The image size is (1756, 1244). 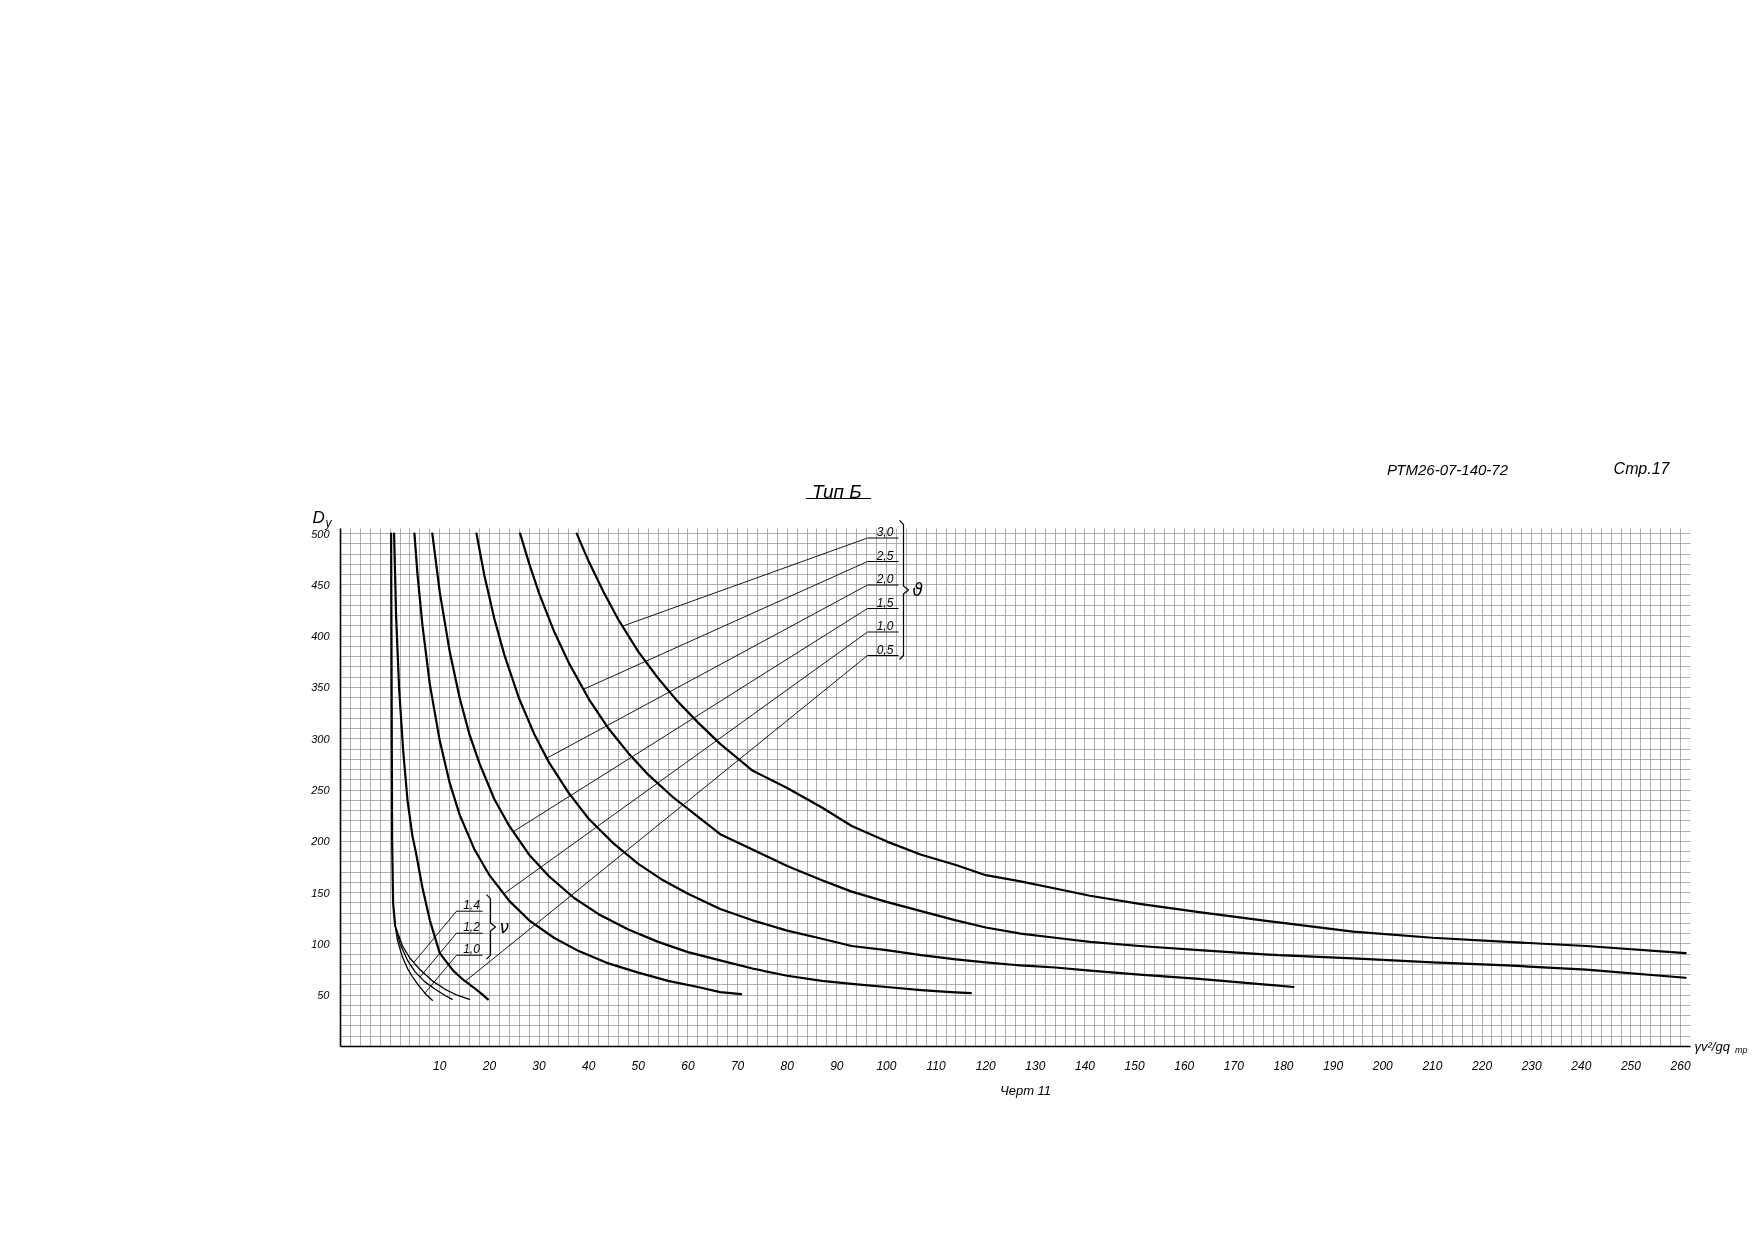 I want to click on x-tick-label: 80, so click(x=787, y=1065).